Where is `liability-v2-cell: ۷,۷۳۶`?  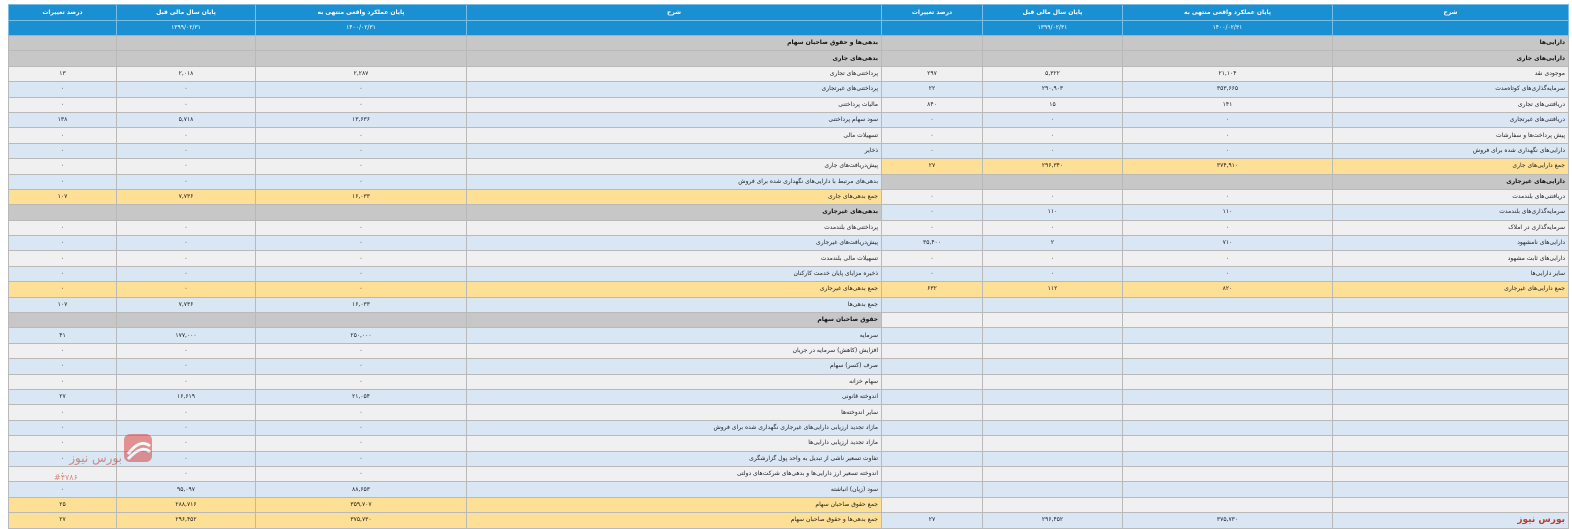 liability-v2-cell: ۷,۷۳۶ is located at coordinates (186, 305).